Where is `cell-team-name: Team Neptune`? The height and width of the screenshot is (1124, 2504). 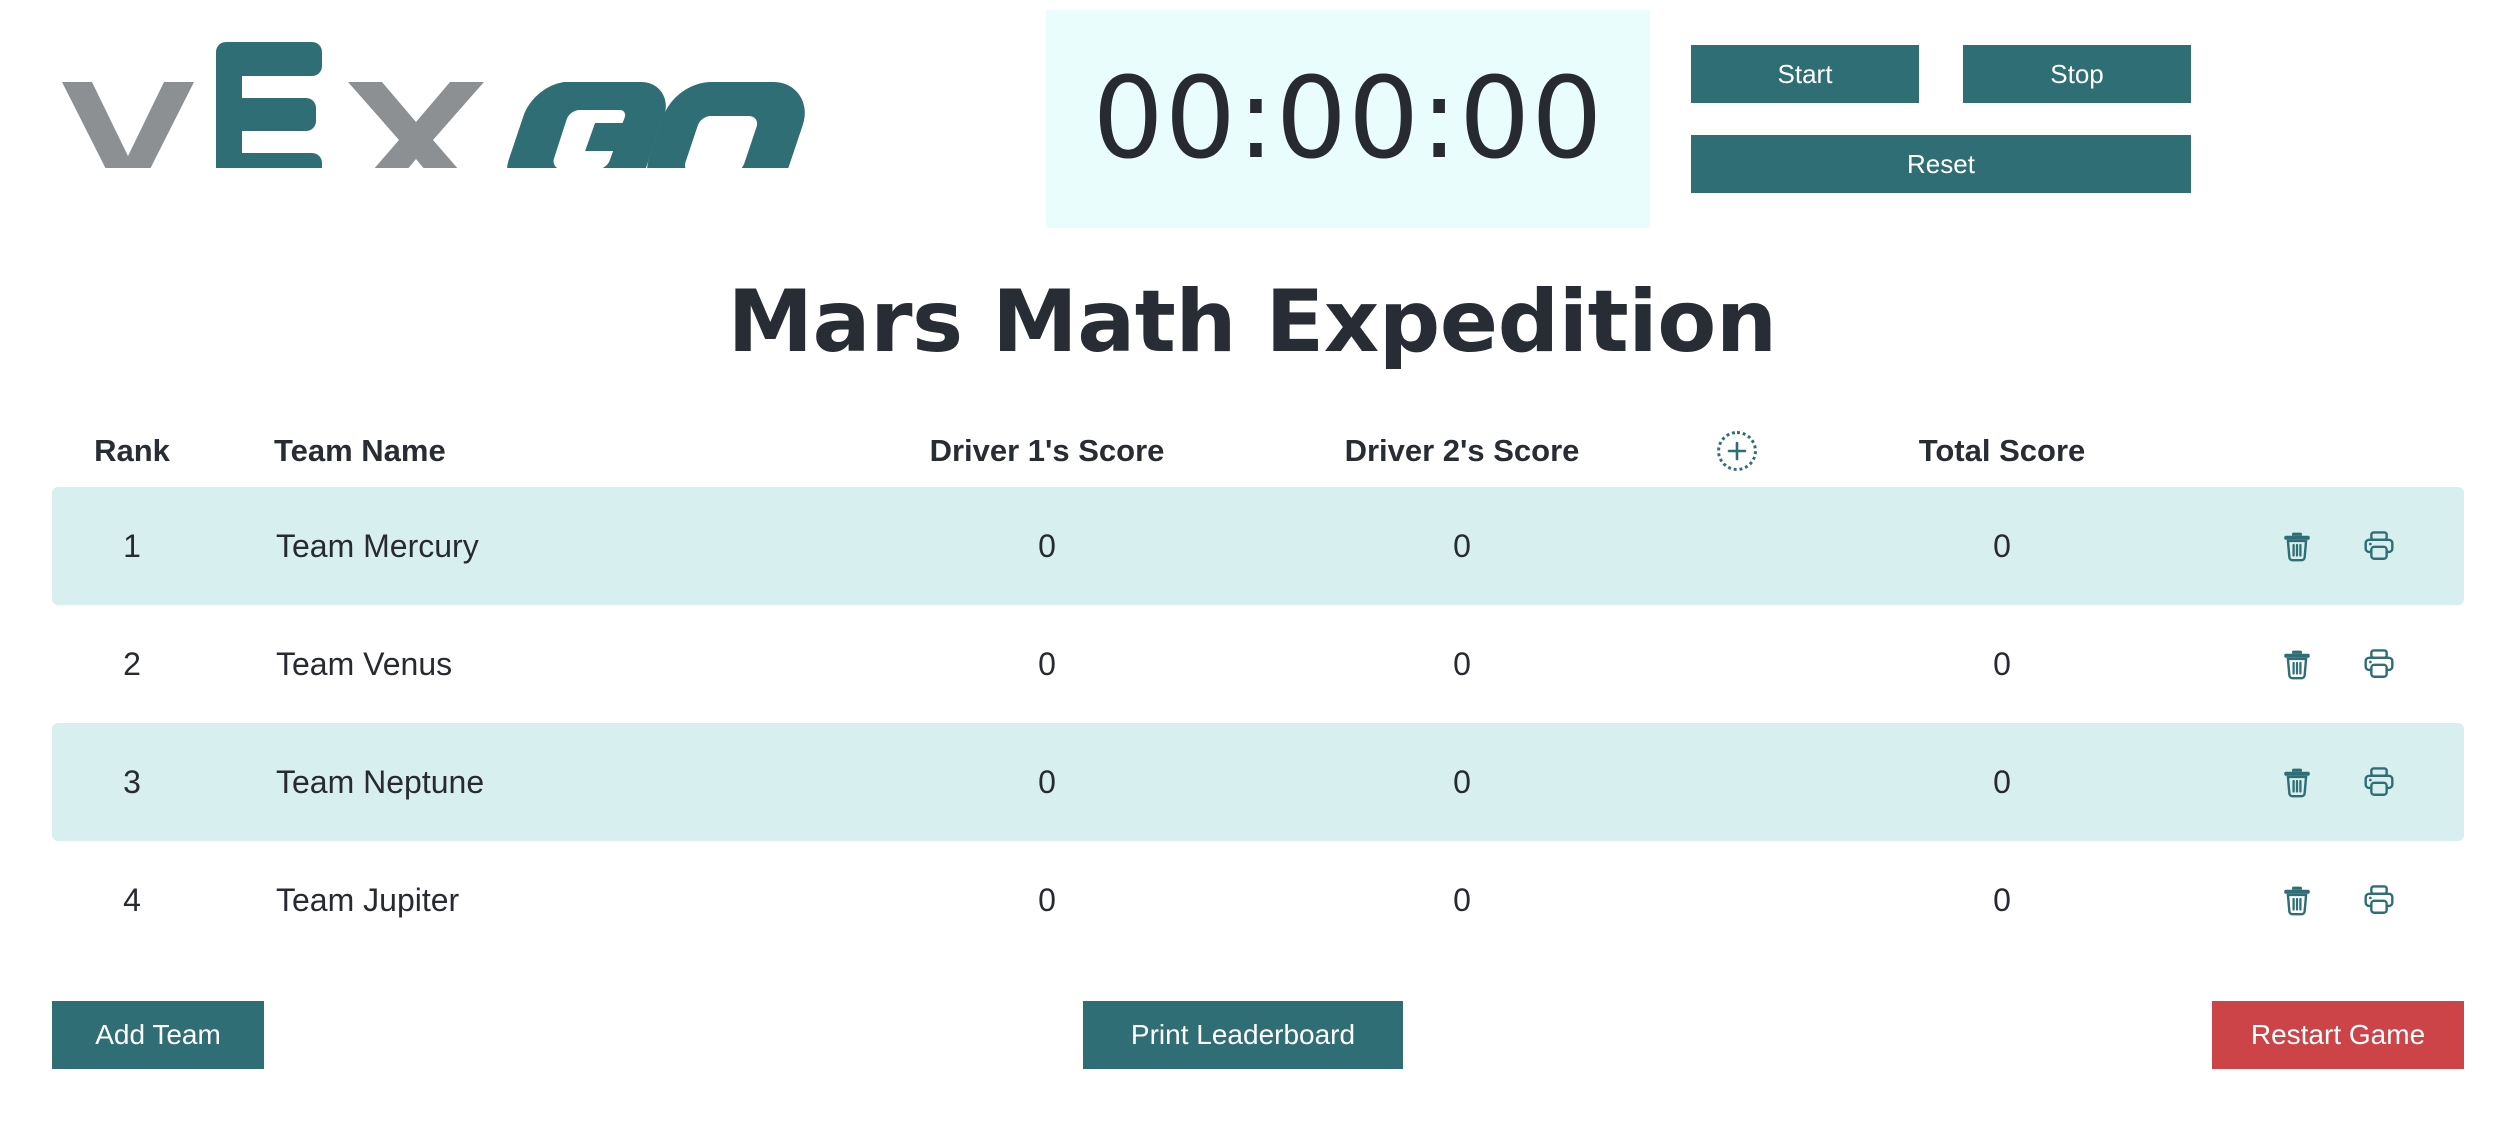 cell-team-name: Team Neptune is located at coordinates (380, 781).